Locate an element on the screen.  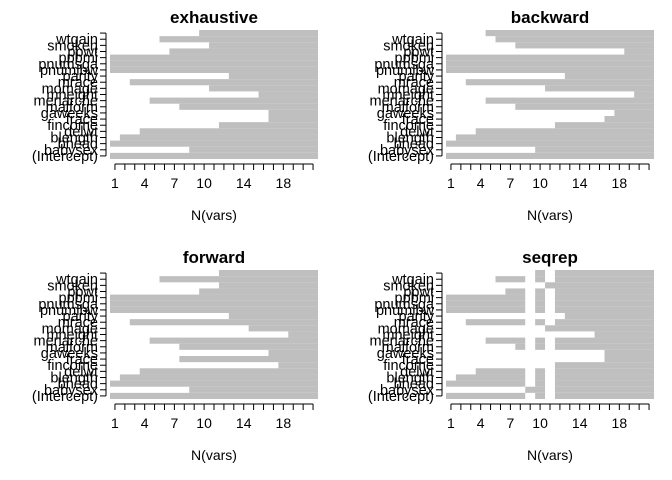
y-tick-label: gaweeks is located at coordinates (69, 354).